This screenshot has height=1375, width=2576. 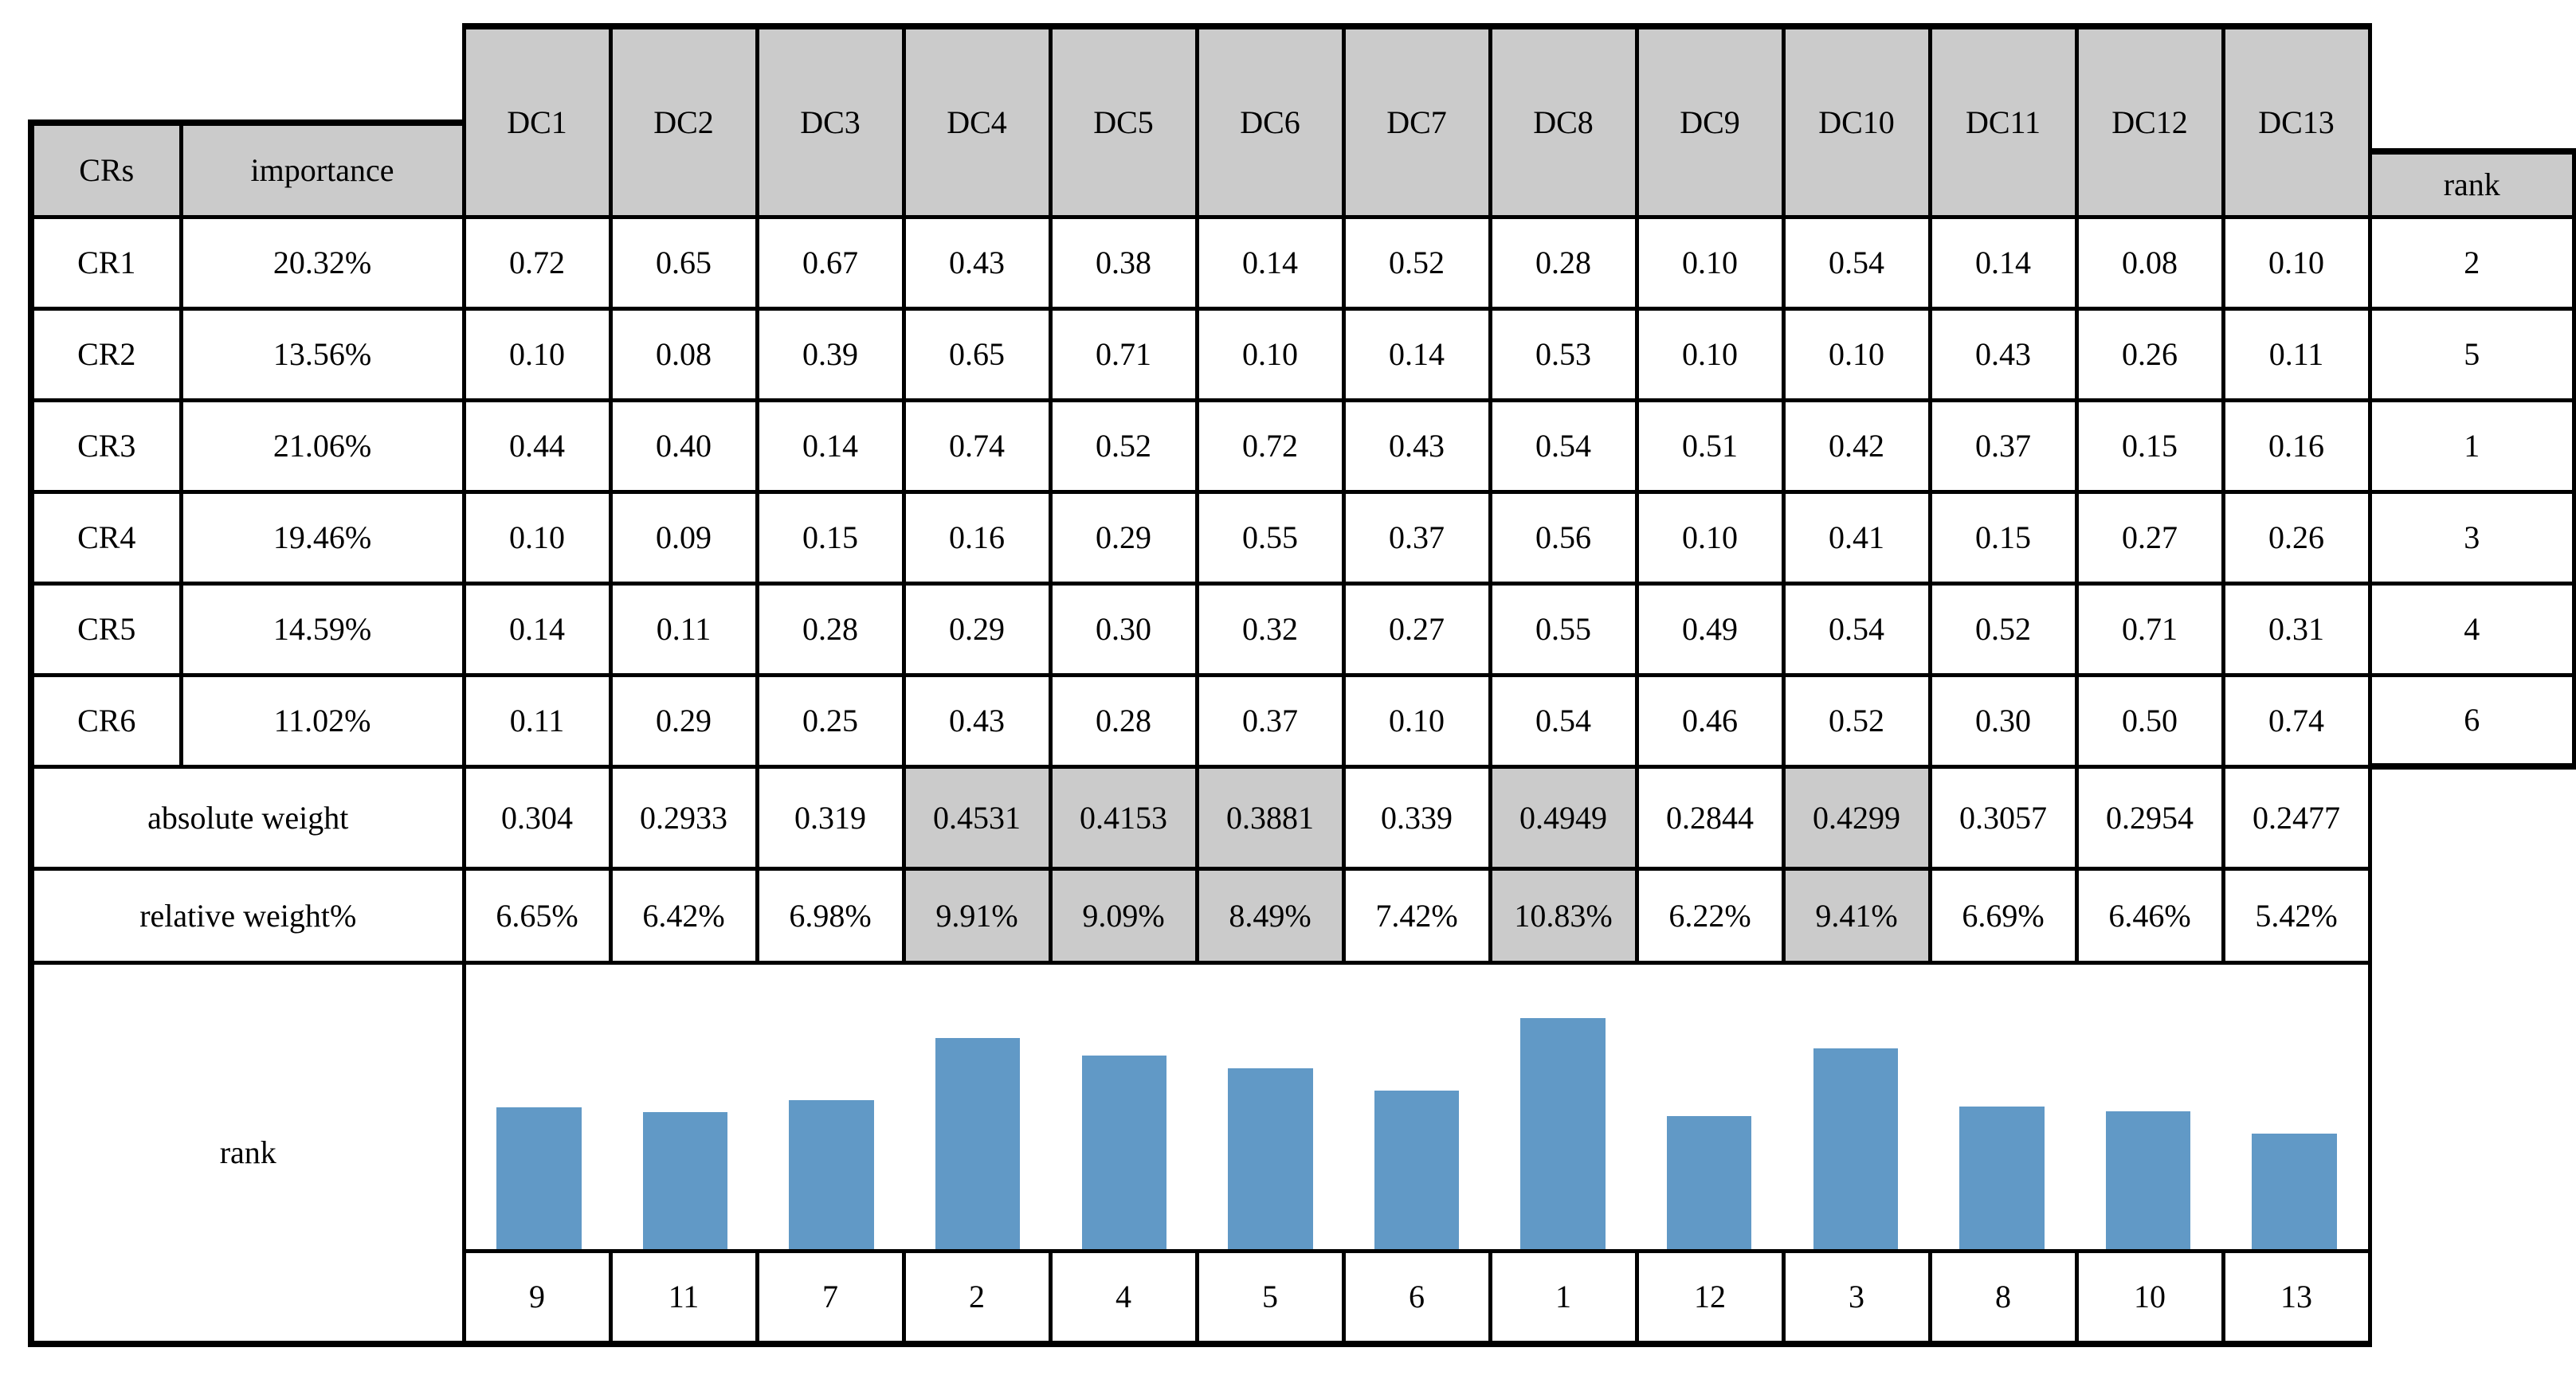 I want to click on bar-DC9, so click(x=1709, y=1182).